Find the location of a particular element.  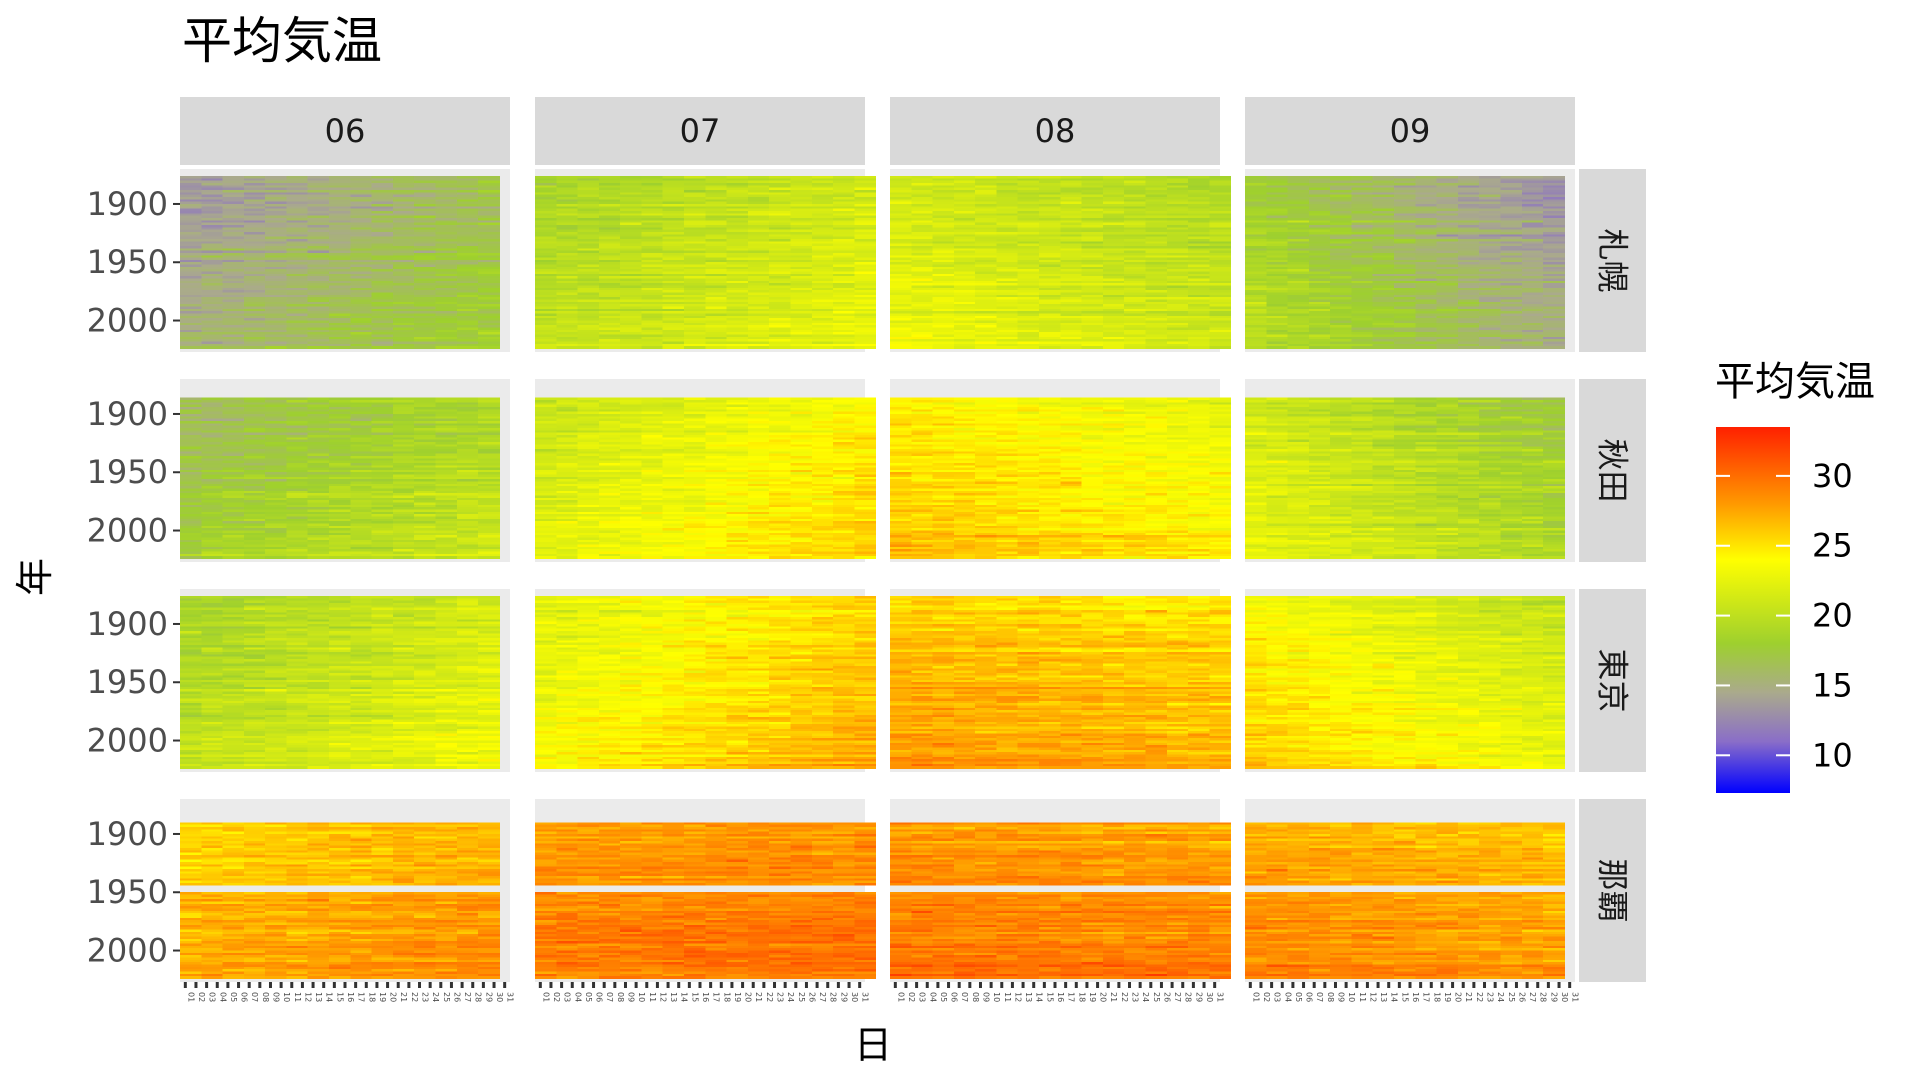

panel-札幌-06 is located at coordinates (345, 260).